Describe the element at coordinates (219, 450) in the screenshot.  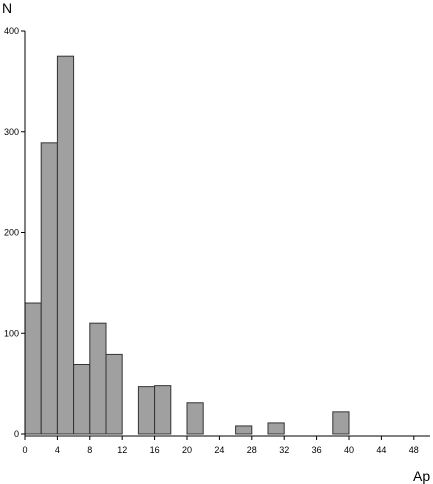
I see `x-tick-label: 24` at that location.